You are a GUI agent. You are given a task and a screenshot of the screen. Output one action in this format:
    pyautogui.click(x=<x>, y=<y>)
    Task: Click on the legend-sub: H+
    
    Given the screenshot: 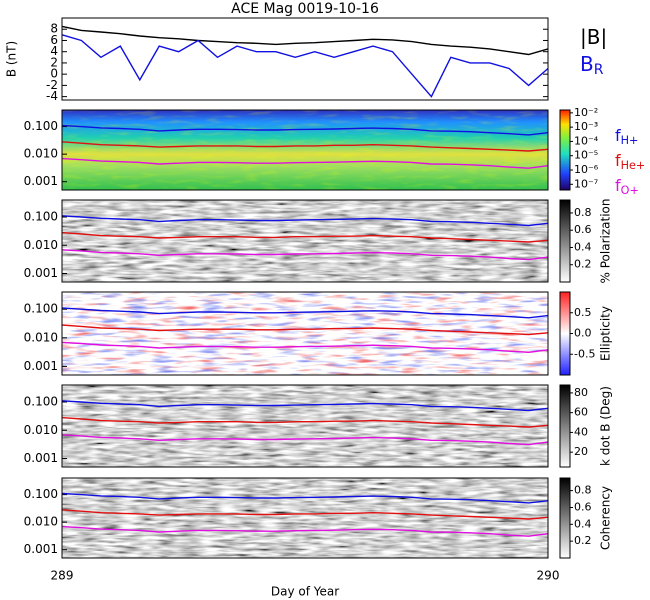 What is the action you would take?
    pyautogui.click(x=630, y=140)
    